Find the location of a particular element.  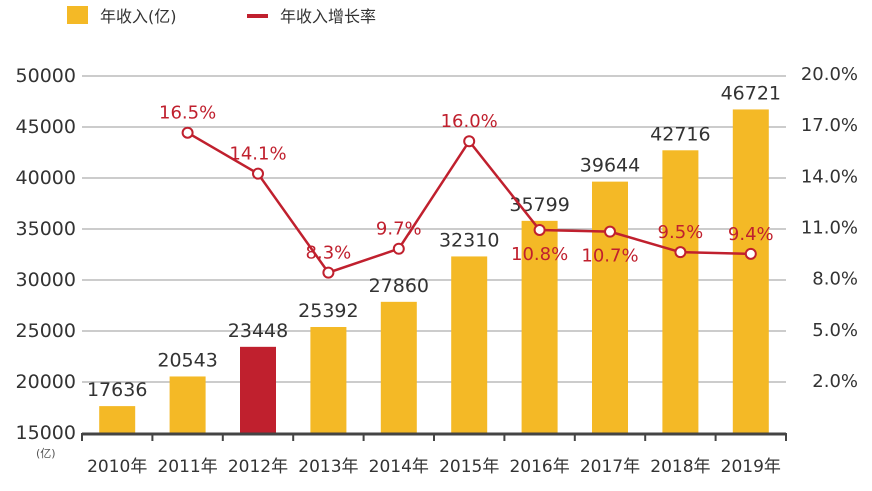

left-tick-label: 25000 is located at coordinates (46, 331).